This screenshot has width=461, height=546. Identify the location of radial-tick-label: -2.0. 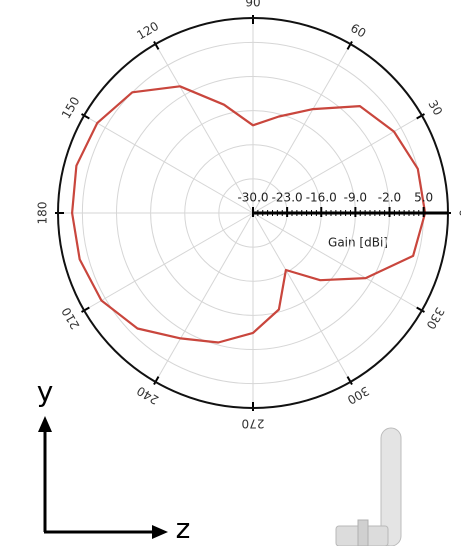
(389, 198).